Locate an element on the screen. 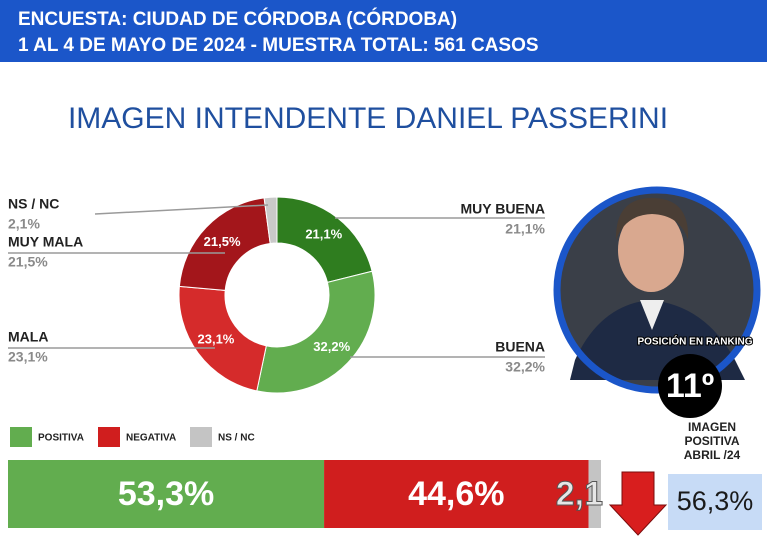  legend-label: NEGATIVA is located at coordinates (151, 438).